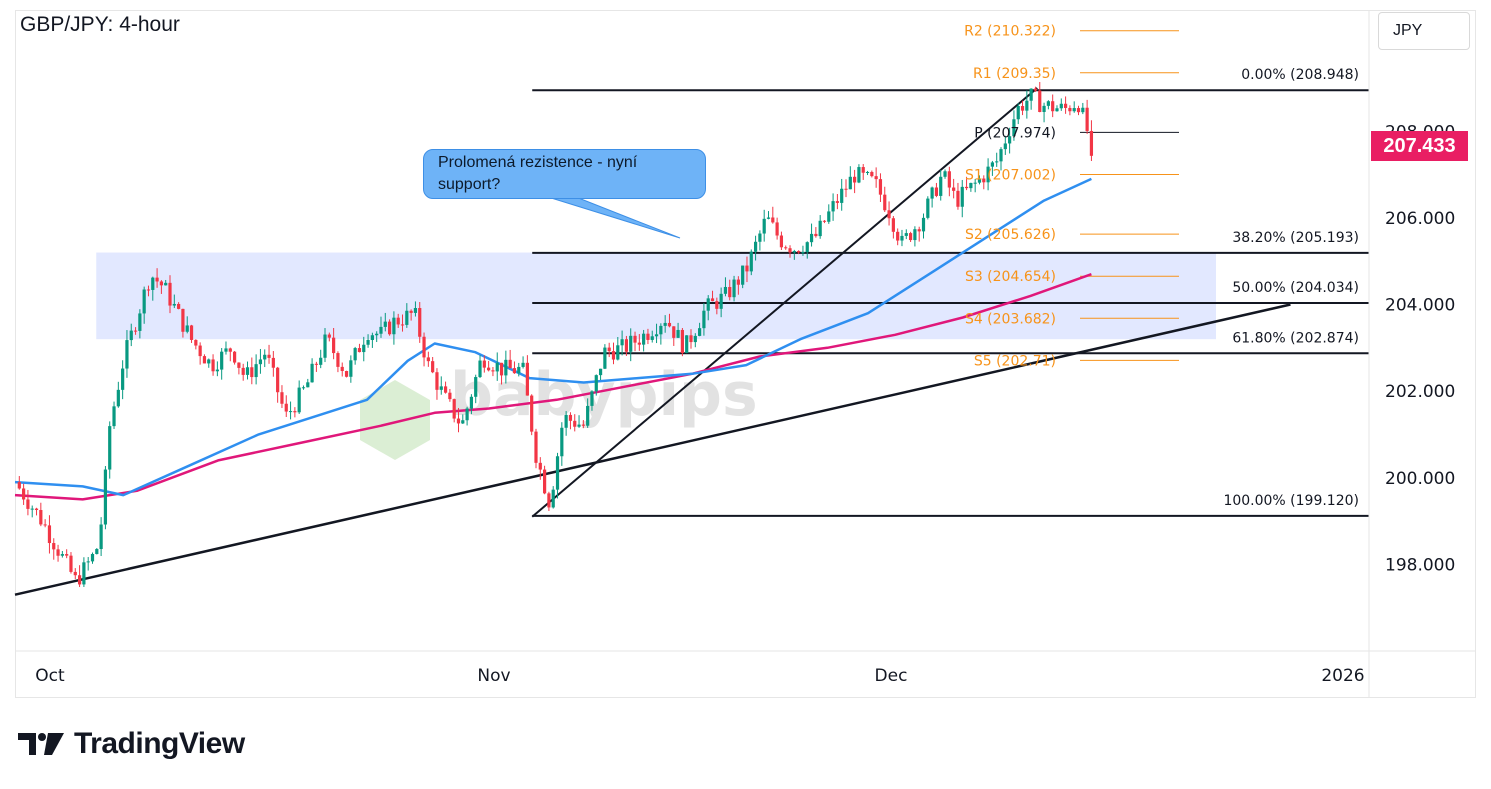  Describe the element at coordinates (50, 676) in the screenshot. I see `x-tick-label: Oct` at that location.